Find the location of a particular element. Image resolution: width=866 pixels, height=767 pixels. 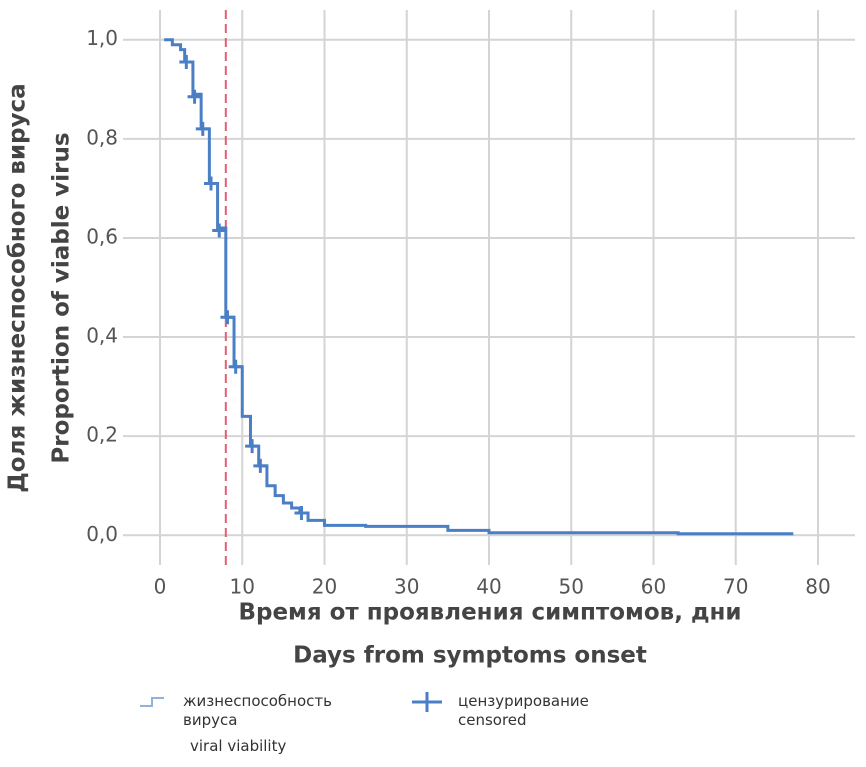

y-title: Доля жизнеспособного вируса is located at coordinates (18, 287).